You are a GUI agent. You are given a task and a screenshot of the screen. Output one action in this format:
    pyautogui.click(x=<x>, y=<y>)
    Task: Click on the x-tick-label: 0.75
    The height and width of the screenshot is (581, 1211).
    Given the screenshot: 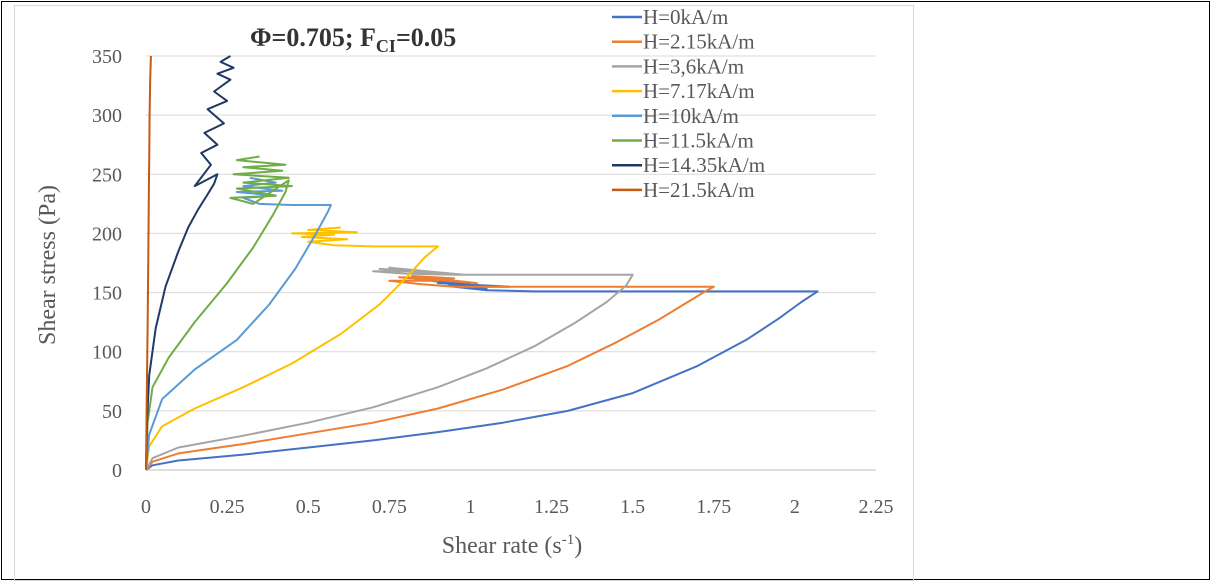 What is the action you would take?
    pyautogui.click(x=389, y=507)
    